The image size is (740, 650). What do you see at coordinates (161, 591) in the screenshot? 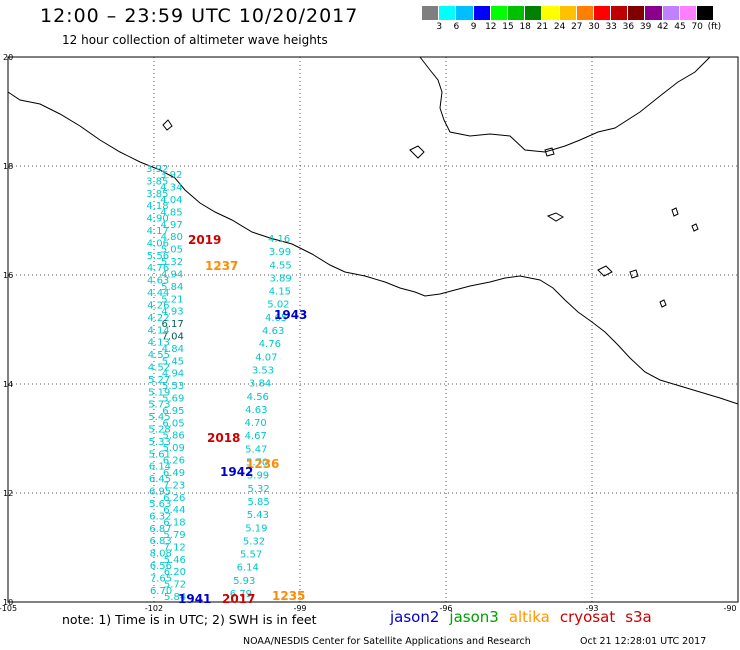
I see `wave-height-value: 6.70` at bounding box center [161, 591].